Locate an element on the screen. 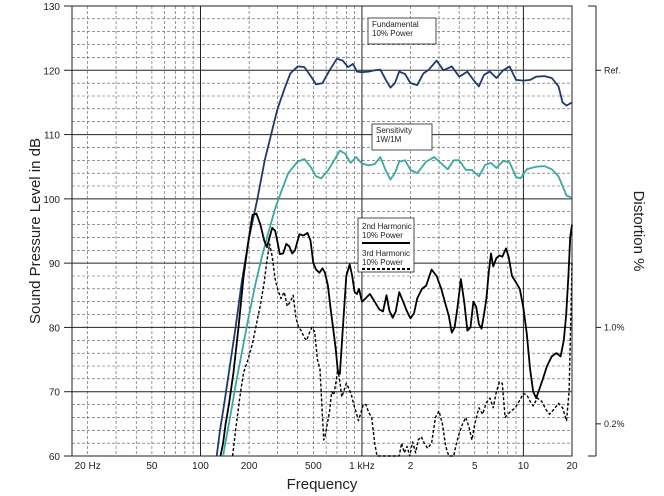 This screenshot has width=664, height=496. y-tick-label: 130 is located at coordinates (51, 7).